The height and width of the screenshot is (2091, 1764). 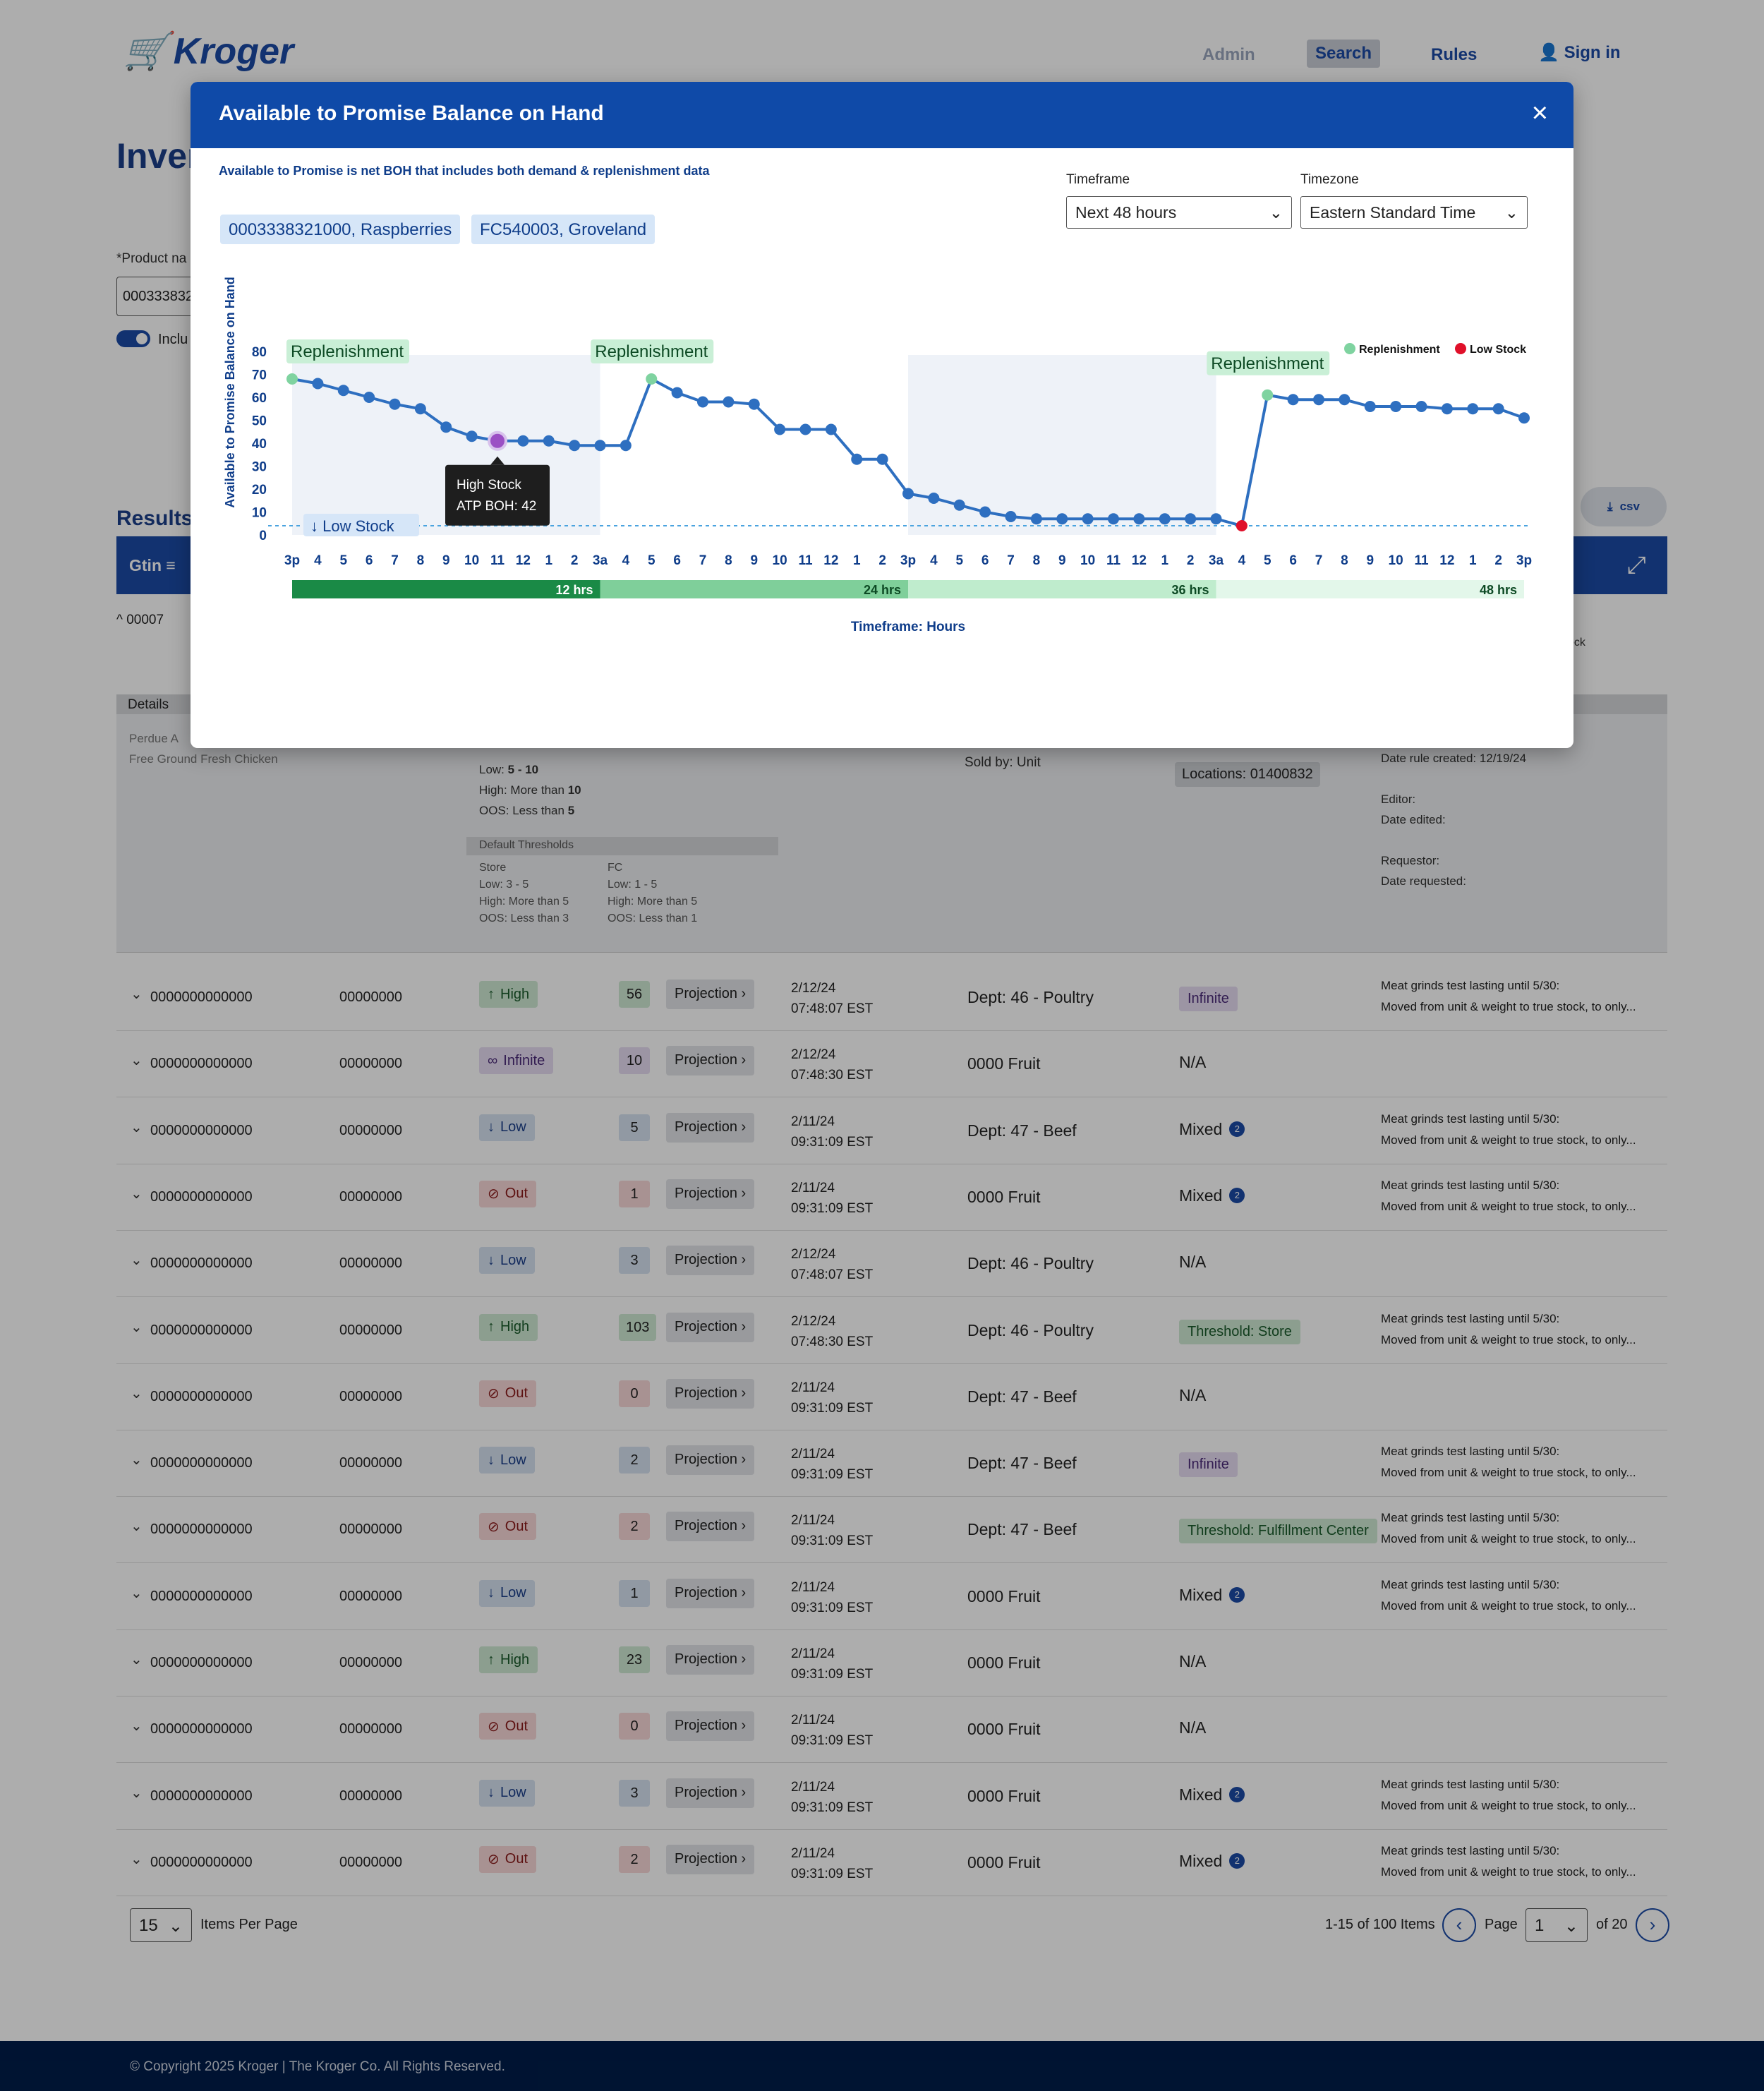 What do you see at coordinates (508, 1193) in the screenshot?
I see `status-badge: ⊘ Out` at bounding box center [508, 1193].